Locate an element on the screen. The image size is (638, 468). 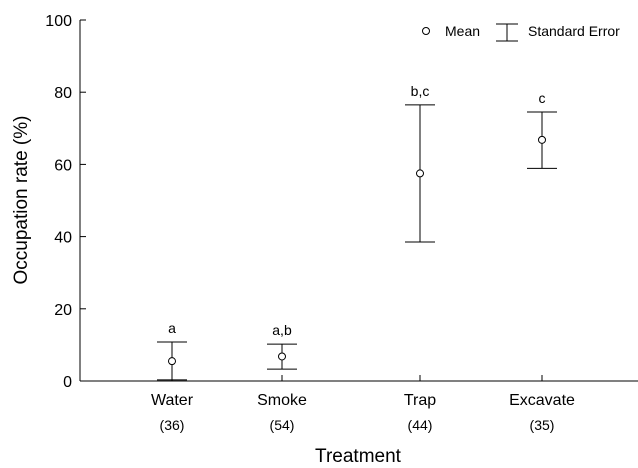
significance-label: c is located at coordinates (542, 98).